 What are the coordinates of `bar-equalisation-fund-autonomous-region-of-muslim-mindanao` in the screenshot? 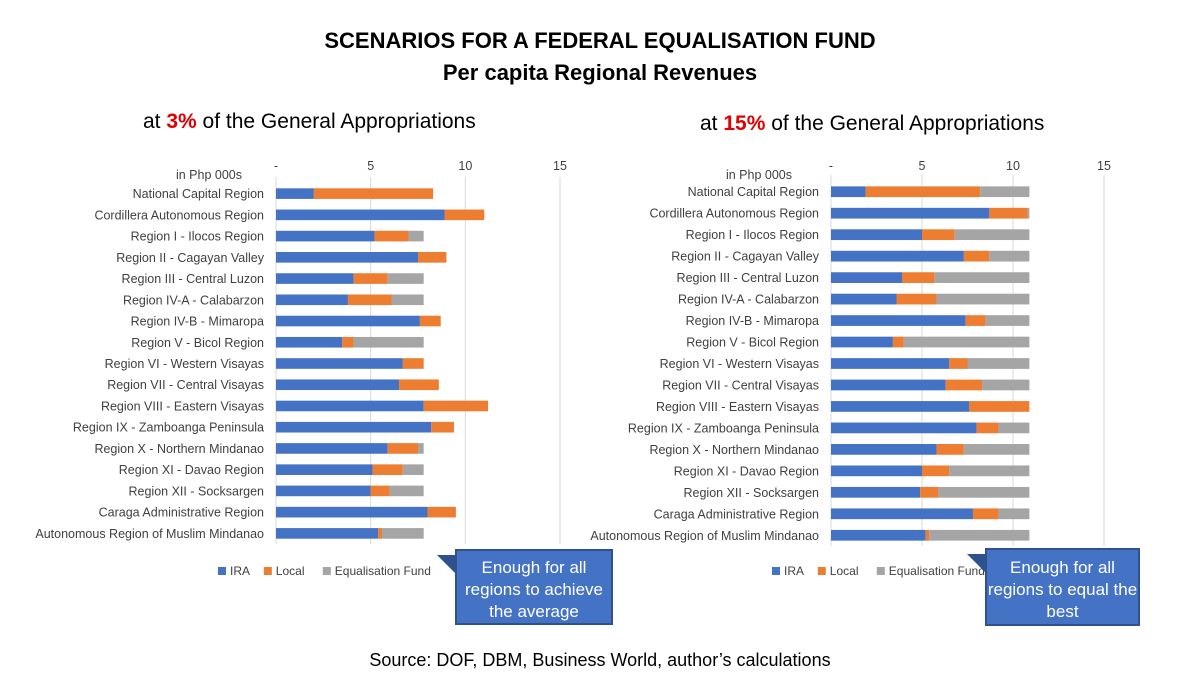 It's located at (979, 535).